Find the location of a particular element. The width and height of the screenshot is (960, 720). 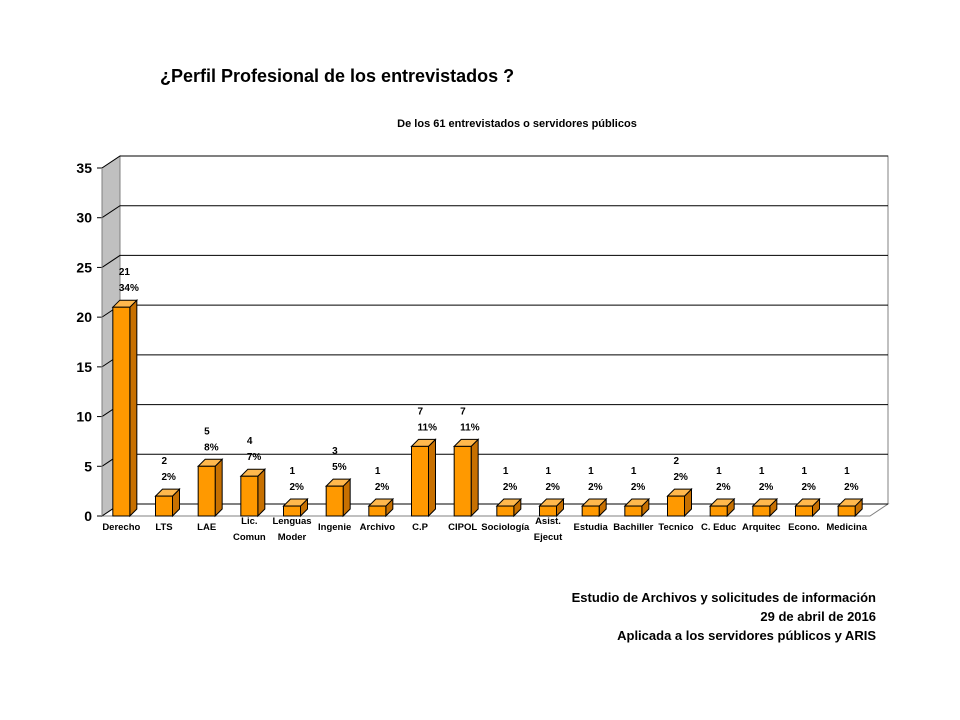

x-category-label: Ingenie is located at coordinates (334, 527).